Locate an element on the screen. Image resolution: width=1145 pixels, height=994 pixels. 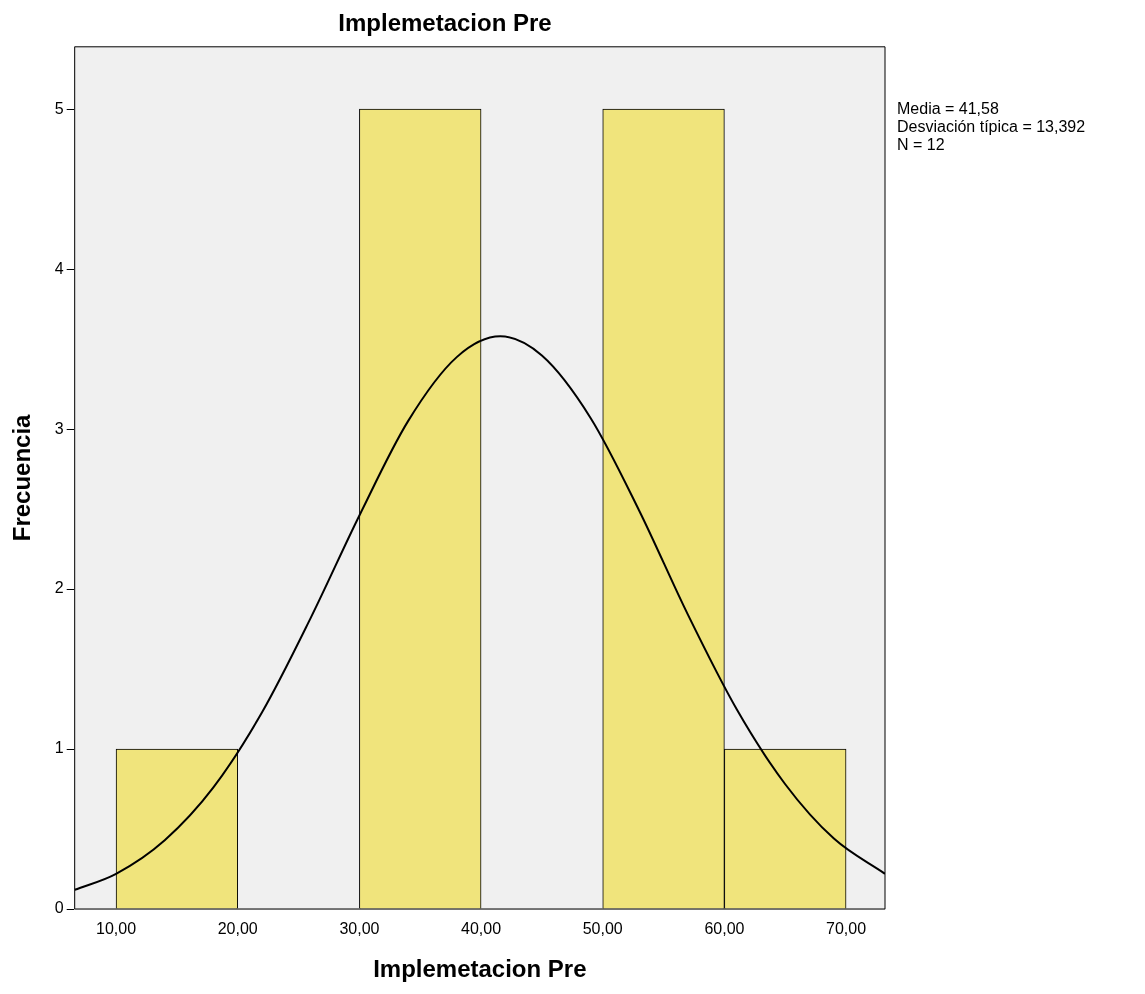
x-tick-label: 50,00 is located at coordinates (602, 929).